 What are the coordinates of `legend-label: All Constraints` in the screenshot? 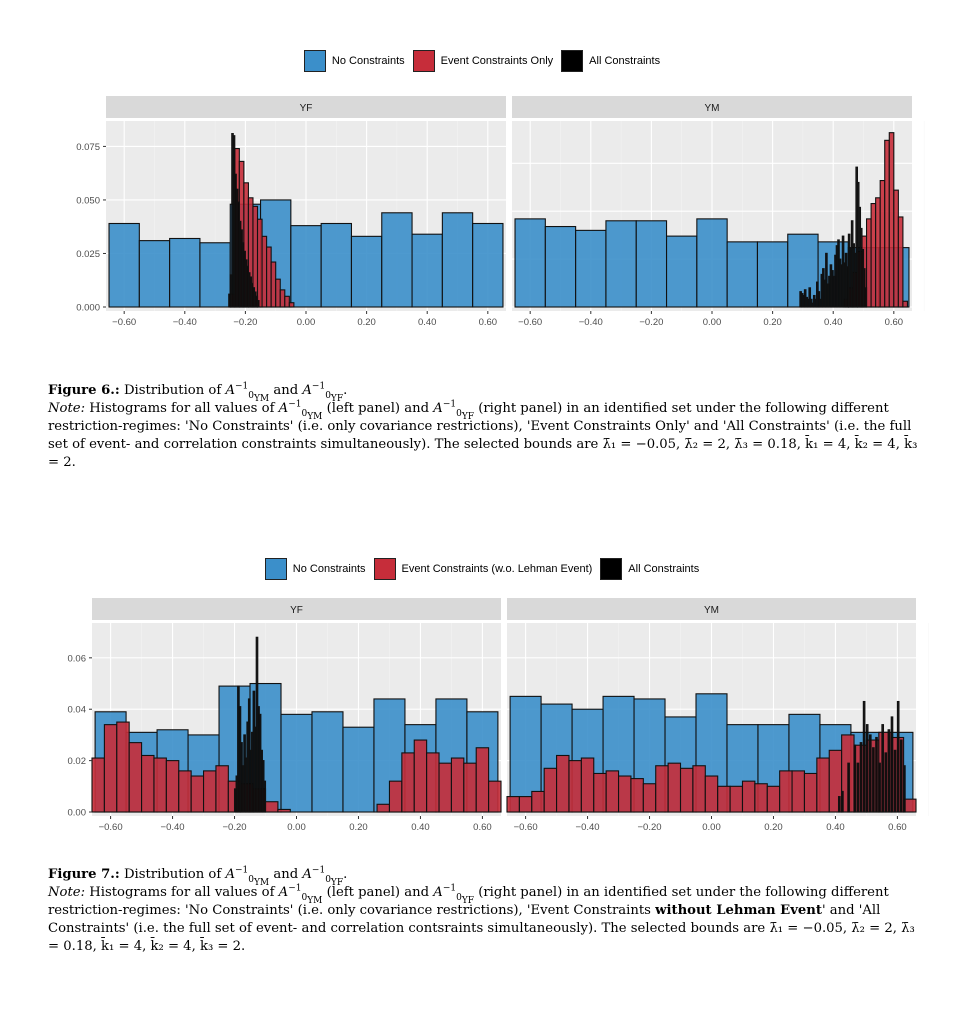 It's located at (625, 61).